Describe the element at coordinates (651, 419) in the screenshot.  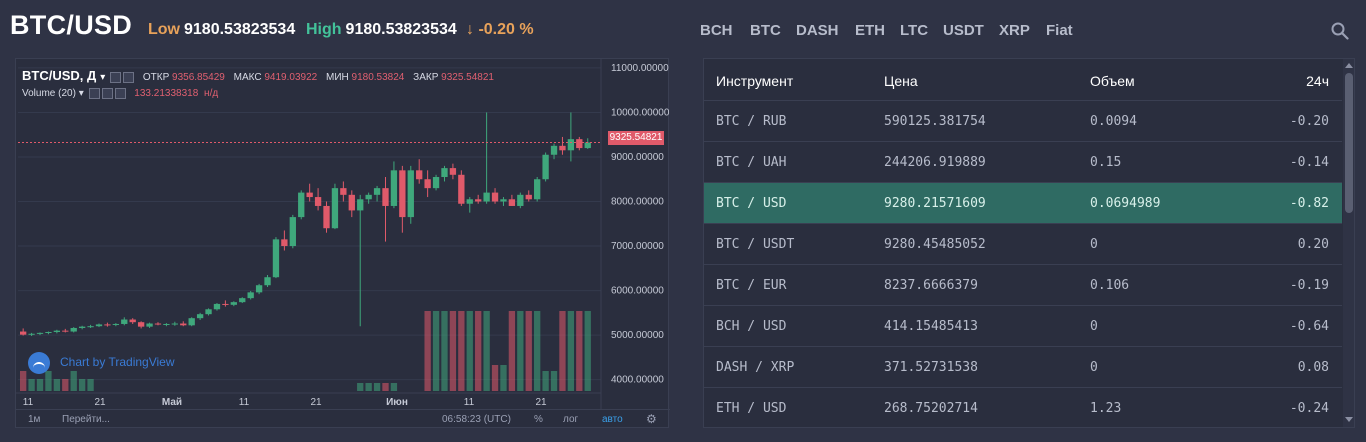
I see `gear-icon: ⚙` at that location.